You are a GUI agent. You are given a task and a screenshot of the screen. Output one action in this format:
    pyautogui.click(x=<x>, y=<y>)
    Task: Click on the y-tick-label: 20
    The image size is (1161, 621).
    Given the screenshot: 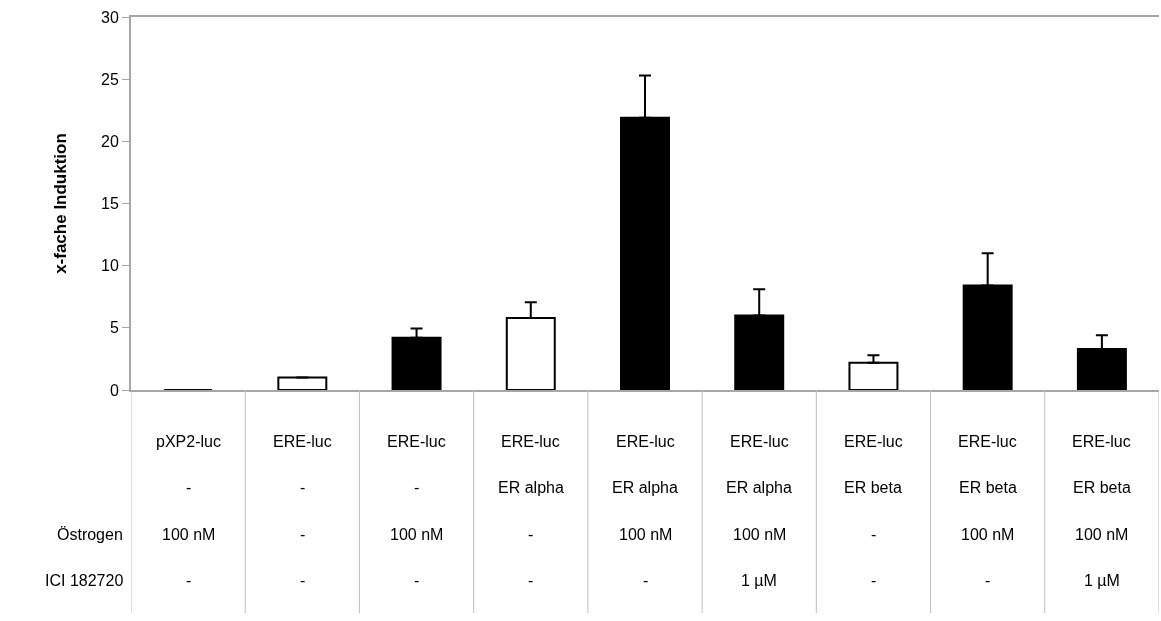 What is the action you would take?
    pyautogui.click(x=110, y=141)
    